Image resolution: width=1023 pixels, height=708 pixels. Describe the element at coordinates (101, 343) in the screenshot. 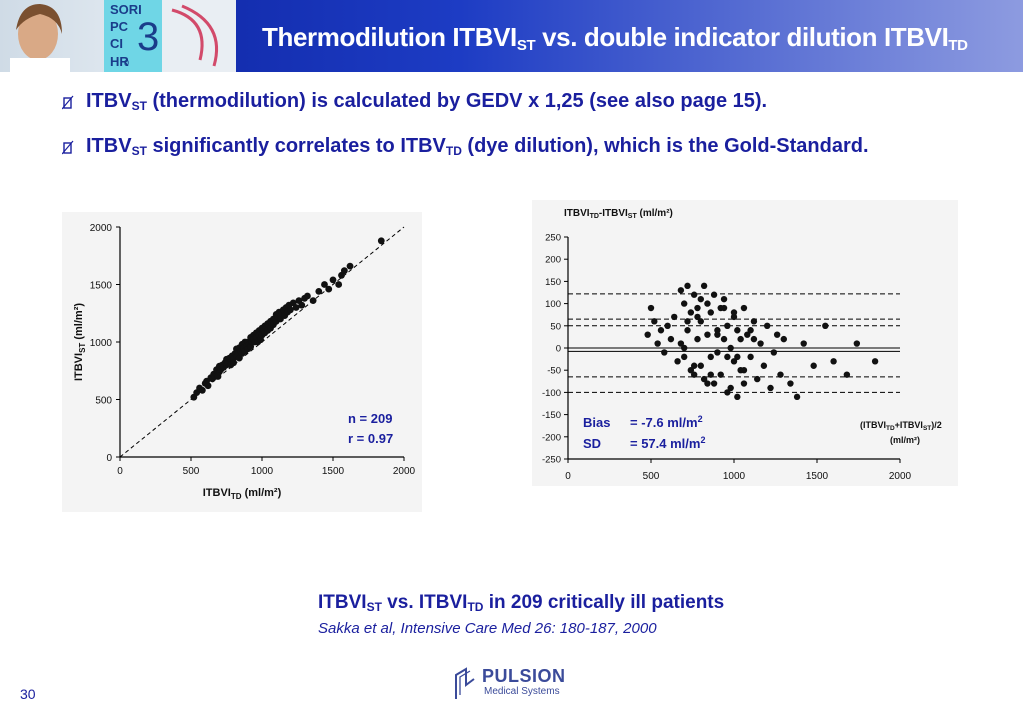

I see `chart1-y-tick-label: 1000` at that location.